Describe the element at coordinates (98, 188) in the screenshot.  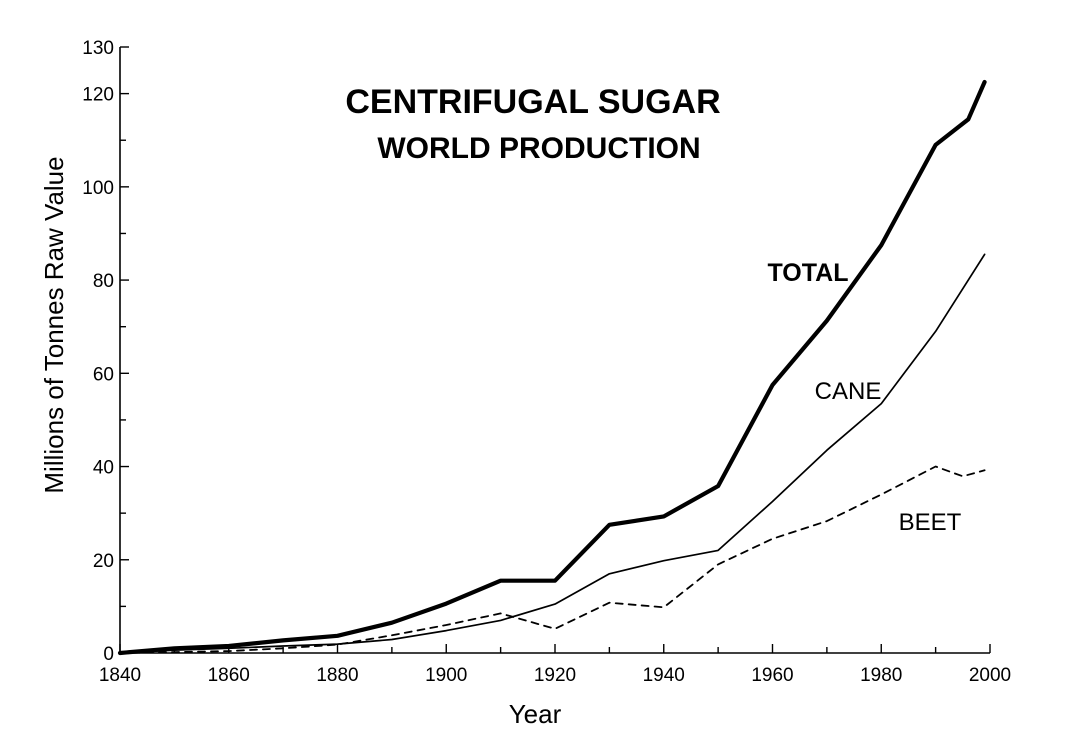
I see `y-tick-label: 100` at that location.